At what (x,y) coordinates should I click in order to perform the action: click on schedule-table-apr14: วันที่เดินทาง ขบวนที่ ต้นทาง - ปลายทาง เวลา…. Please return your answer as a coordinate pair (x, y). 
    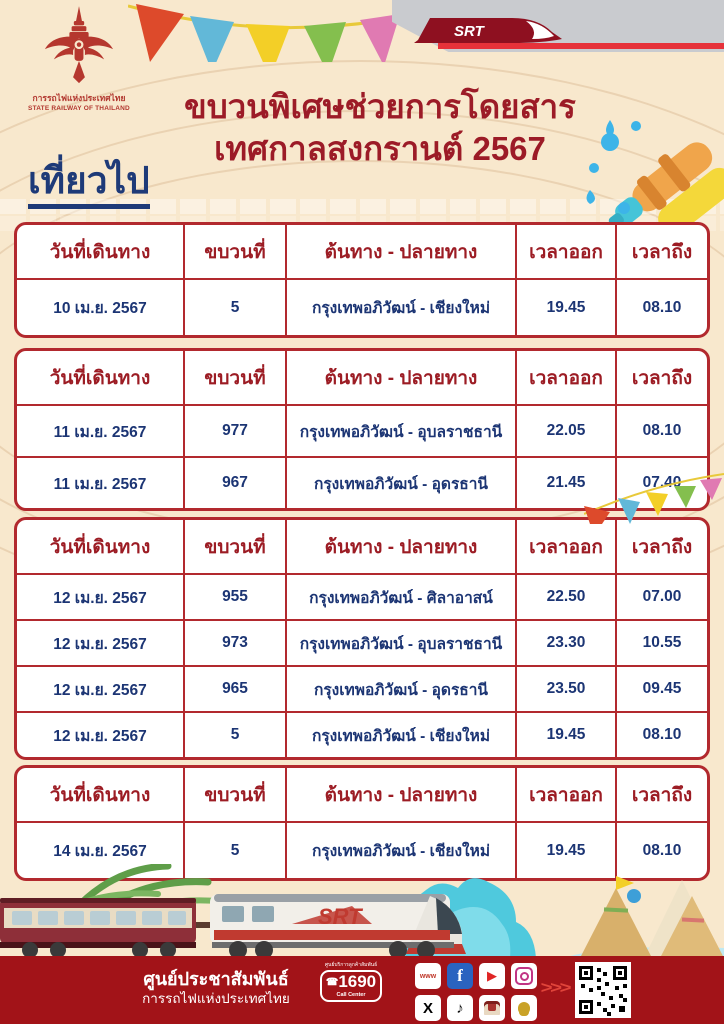
    Looking at the image, I should click on (362, 823).